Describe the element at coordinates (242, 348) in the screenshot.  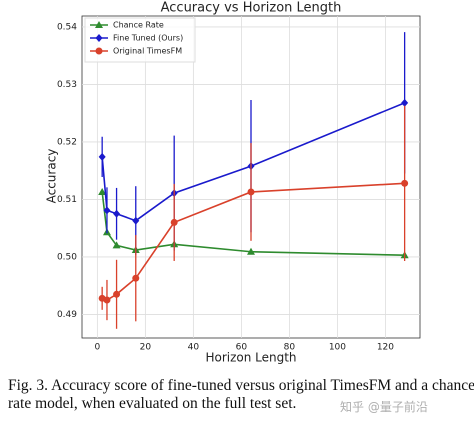
I see `x-tick-label: 60` at that location.